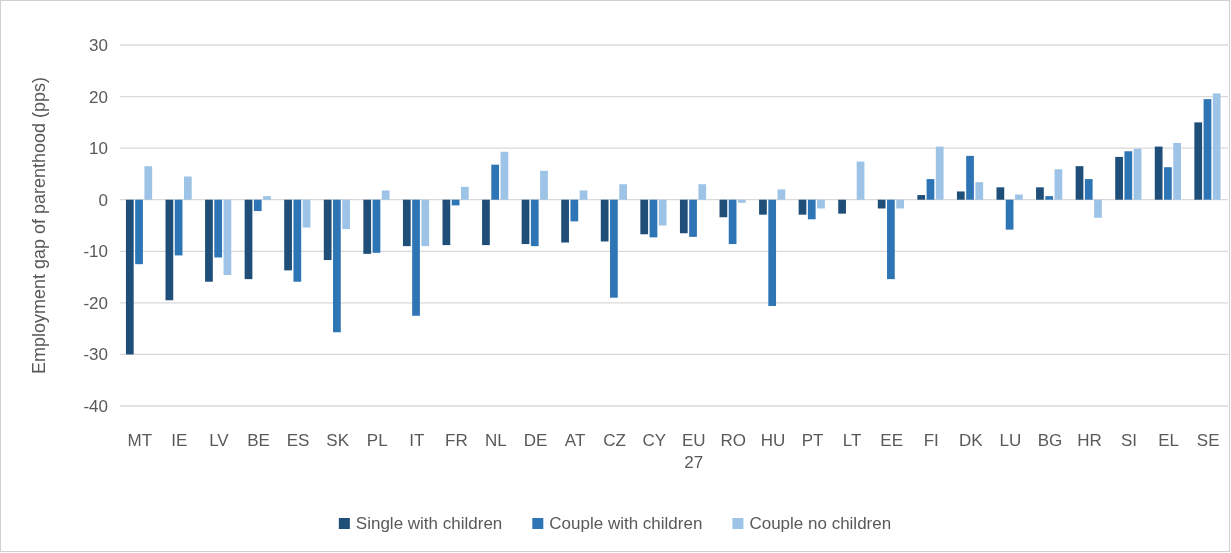  I want to click on x-tick-label: LV, so click(219, 440).